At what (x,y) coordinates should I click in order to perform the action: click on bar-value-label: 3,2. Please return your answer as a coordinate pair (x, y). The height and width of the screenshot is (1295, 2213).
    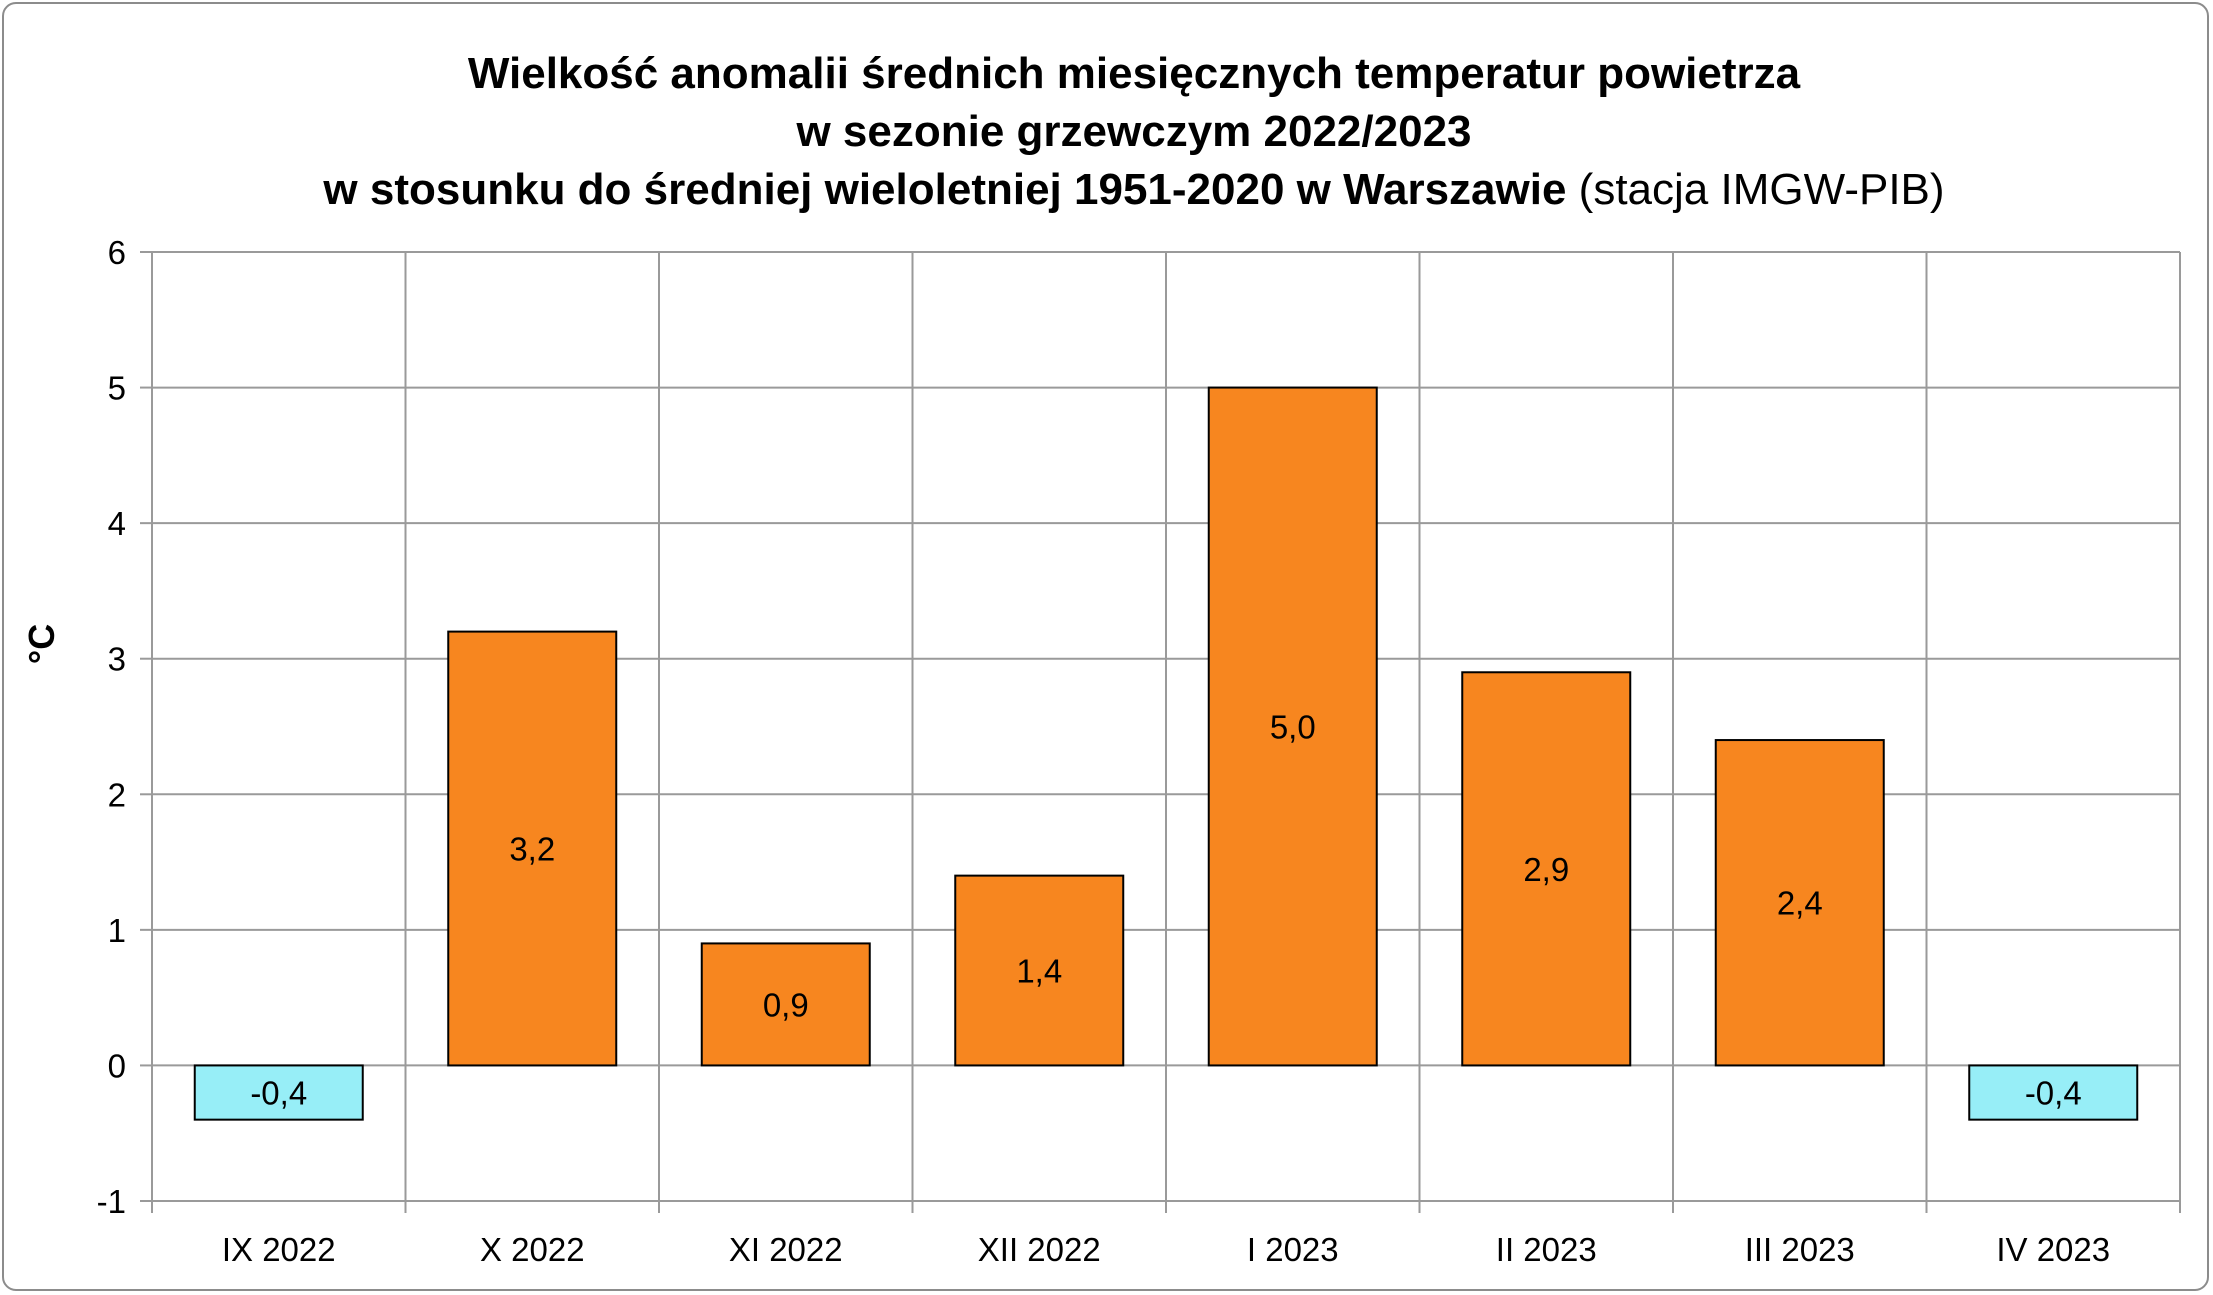
    Looking at the image, I should click on (532, 849).